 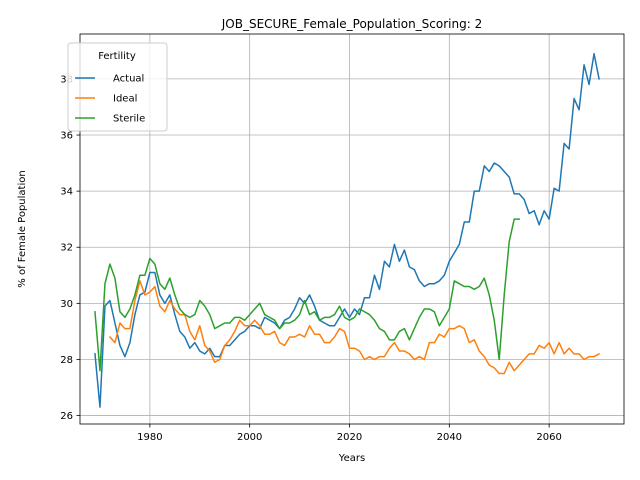 I want to click on legend-items: Actual Ideal Sterile, so click(x=110, y=99).